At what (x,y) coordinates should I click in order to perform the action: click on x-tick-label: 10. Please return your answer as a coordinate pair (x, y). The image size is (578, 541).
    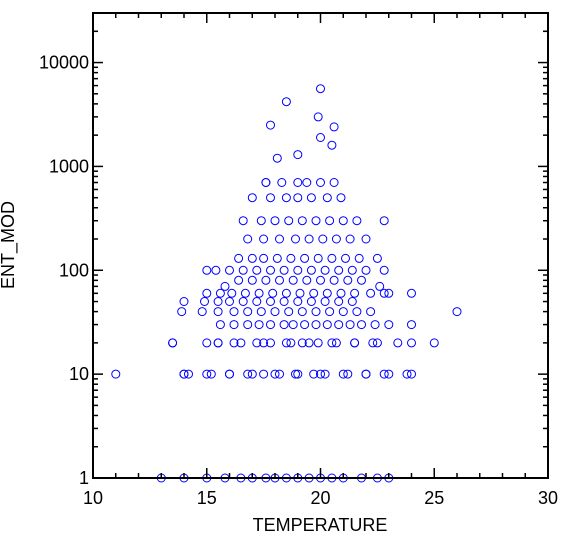
    Looking at the image, I should click on (93, 498).